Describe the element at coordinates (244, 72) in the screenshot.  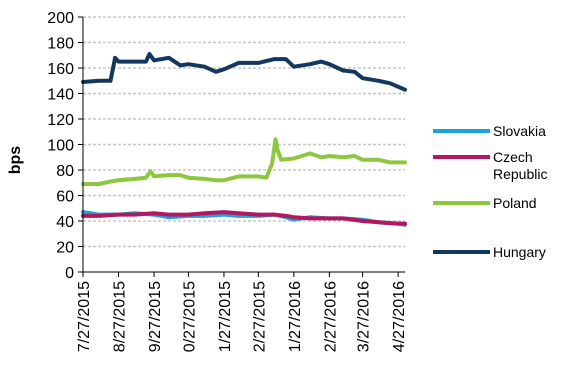
I see `series-line-hungary` at that location.